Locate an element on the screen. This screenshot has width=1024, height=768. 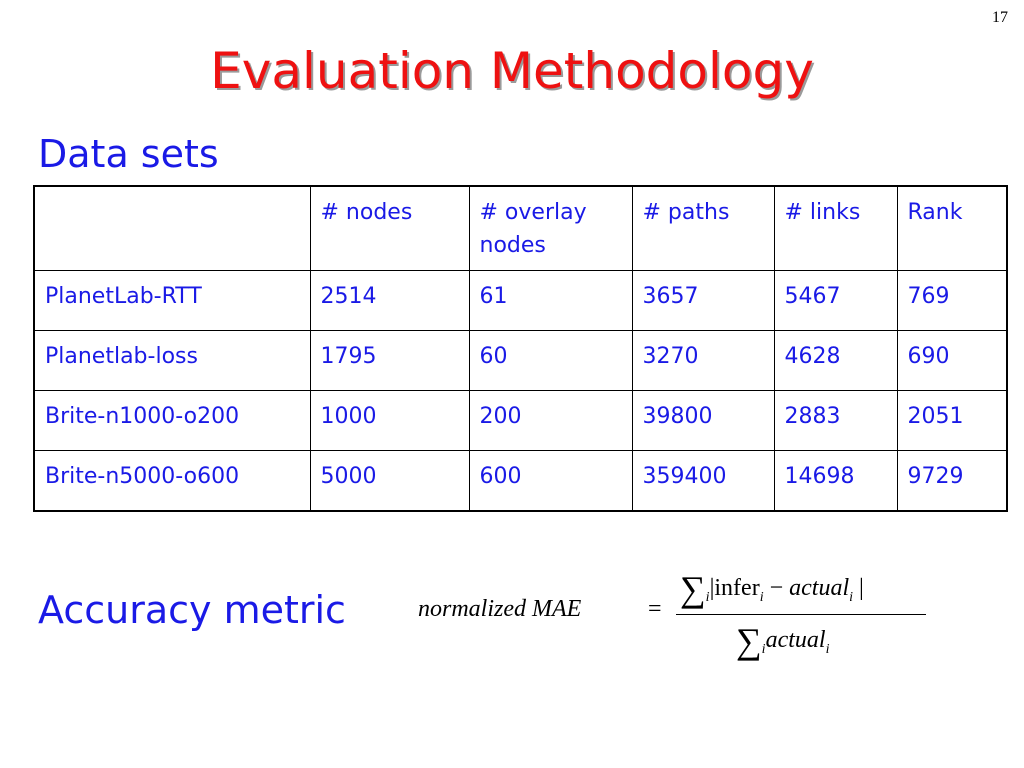
table-row: PlanetLab-RTT 2514 61 3657 5467 769 is located at coordinates (520, 300).